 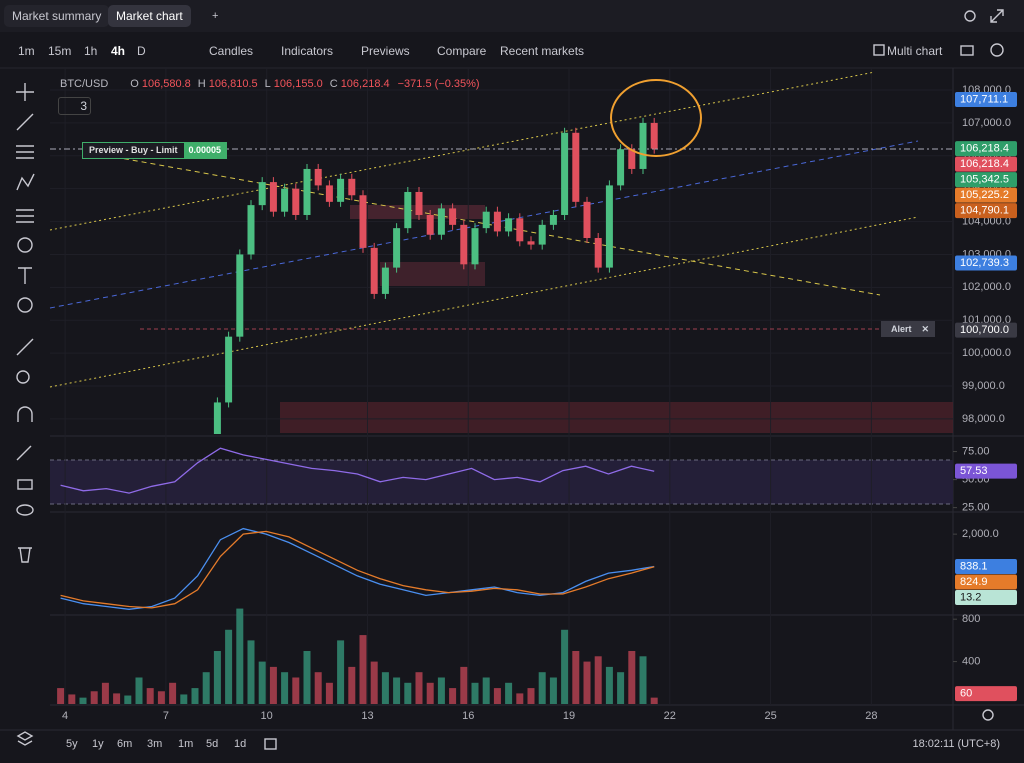 I want to click on y-tick-label: 103,000.0, so click(x=986, y=254).